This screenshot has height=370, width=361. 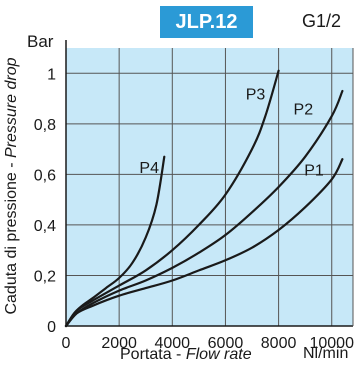 I want to click on x-tick-label: 10000, so click(x=331, y=343).